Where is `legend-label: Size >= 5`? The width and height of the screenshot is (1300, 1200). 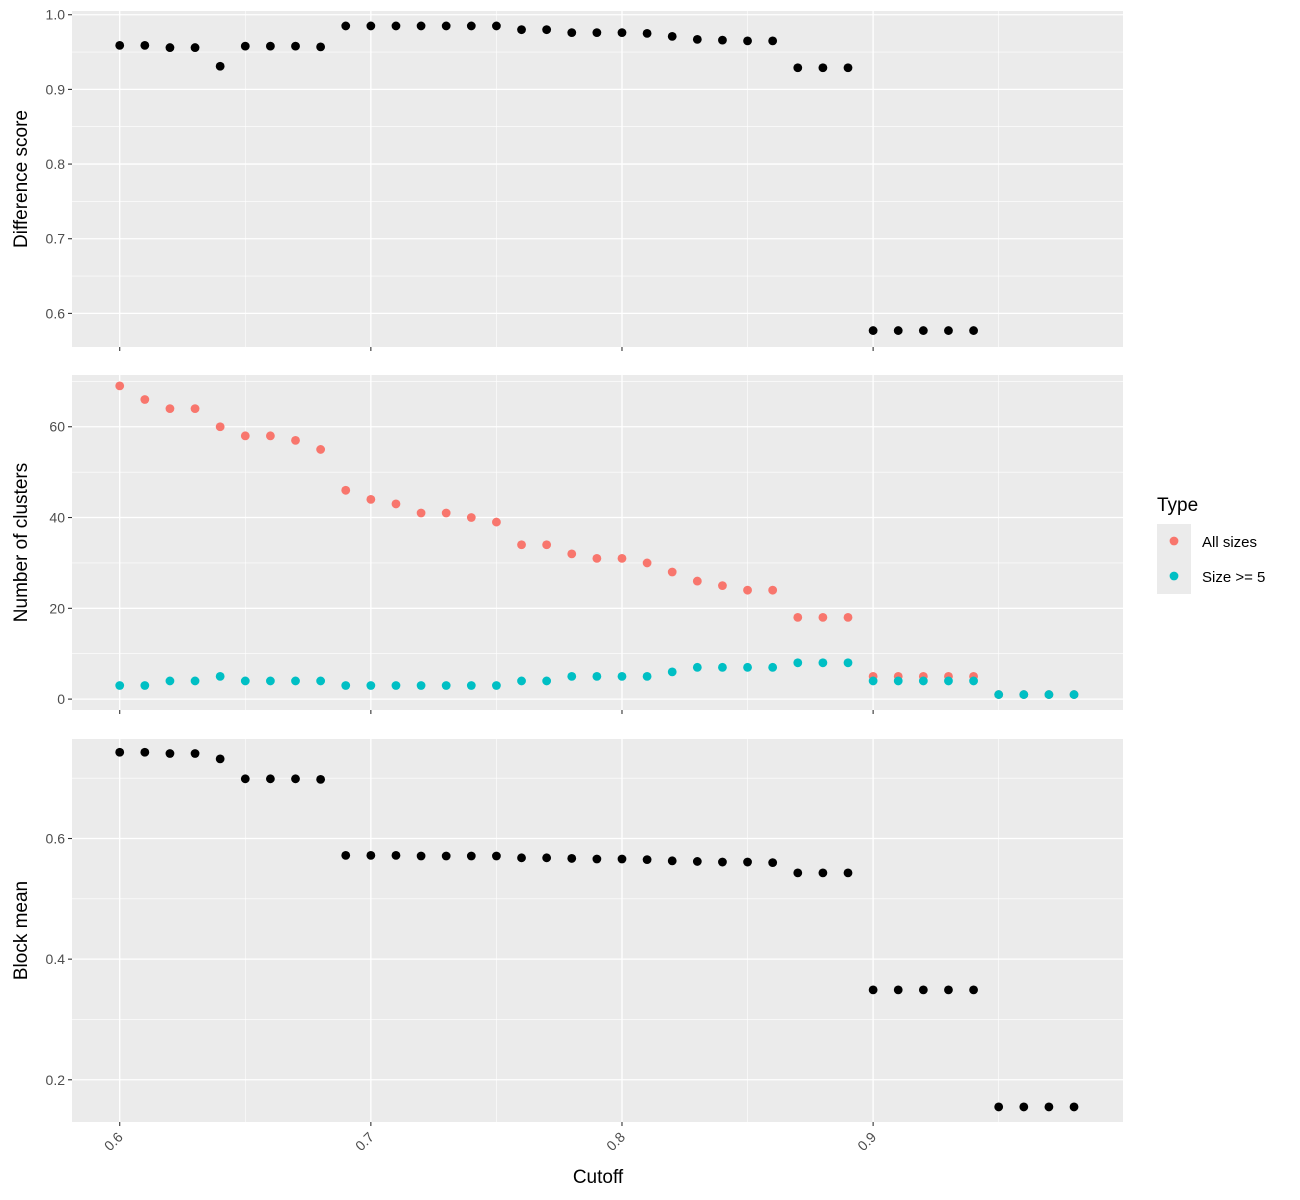
legend-label: Size >= 5 is located at coordinates (1233, 577).